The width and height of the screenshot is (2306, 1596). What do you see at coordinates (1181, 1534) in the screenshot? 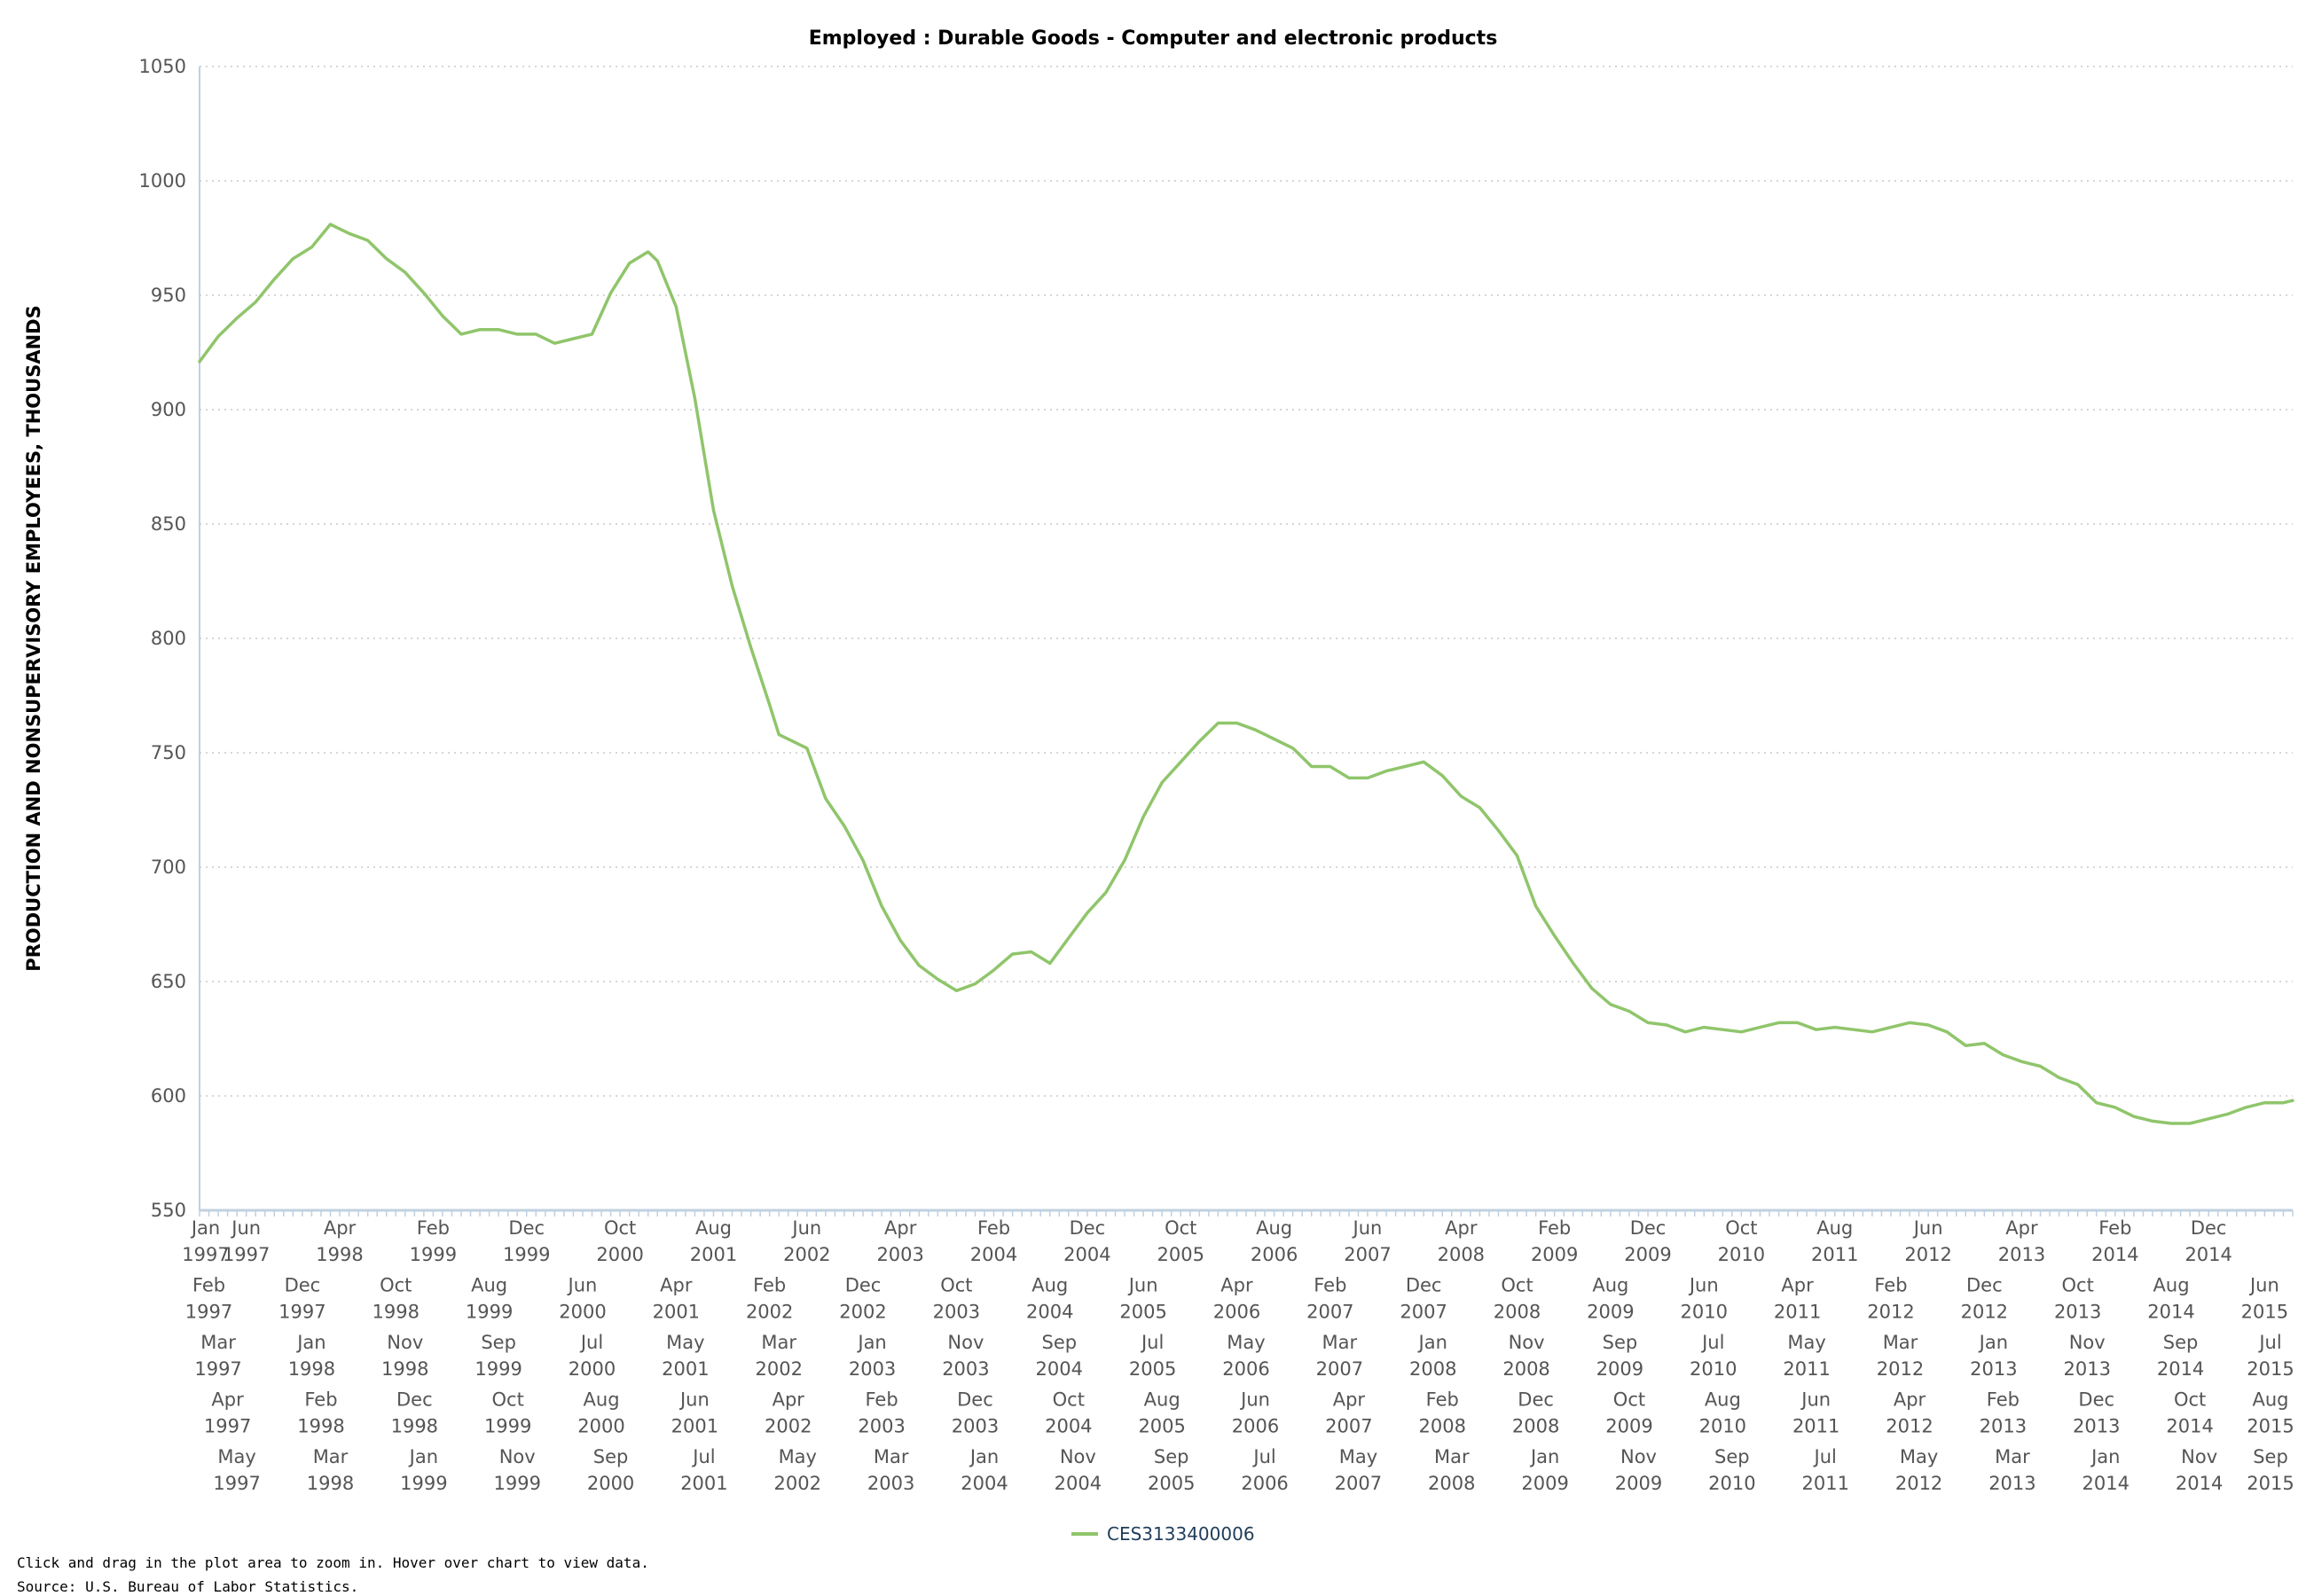
I see `legend-label: CES3133400006` at bounding box center [1181, 1534].